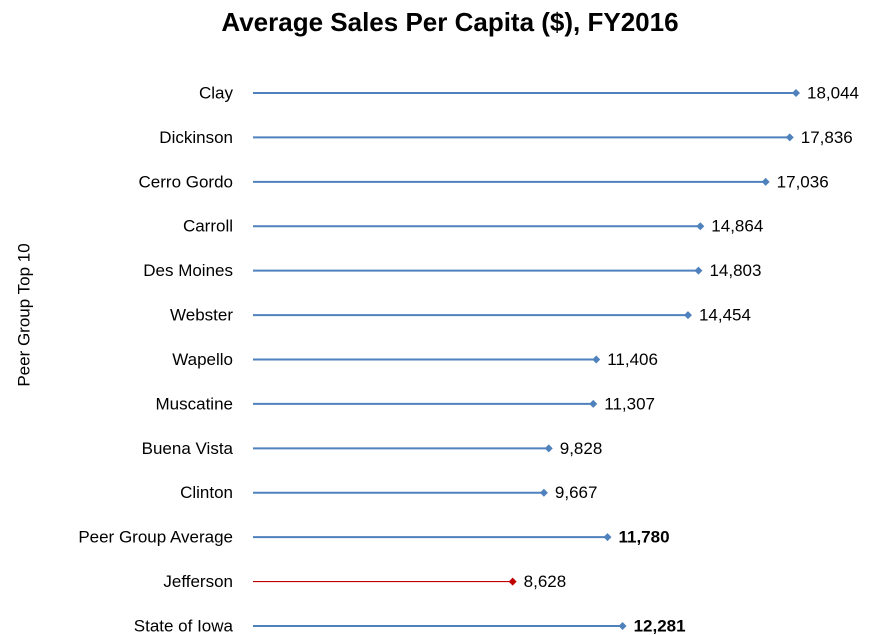 Image resolution: width=877 pixels, height=635 pixels. Describe the element at coordinates (632, 359) in the screenshot. I see `value-label: 11,406` at that location.